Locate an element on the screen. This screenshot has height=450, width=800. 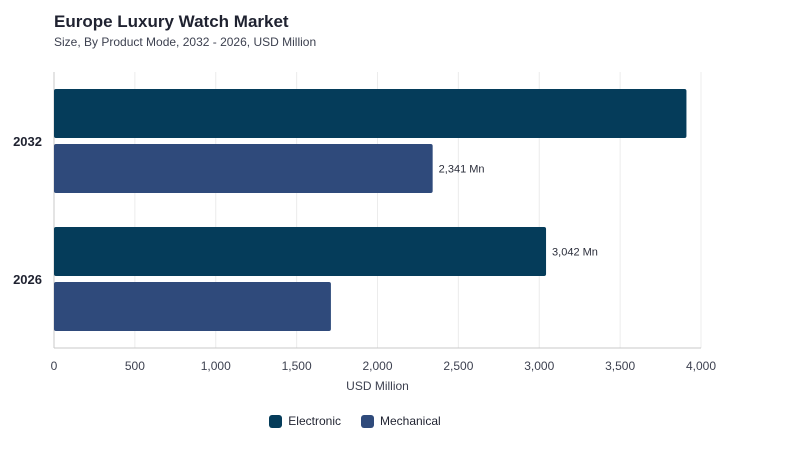
x-axis-title: USD Million is located at coordinates (377, 386).